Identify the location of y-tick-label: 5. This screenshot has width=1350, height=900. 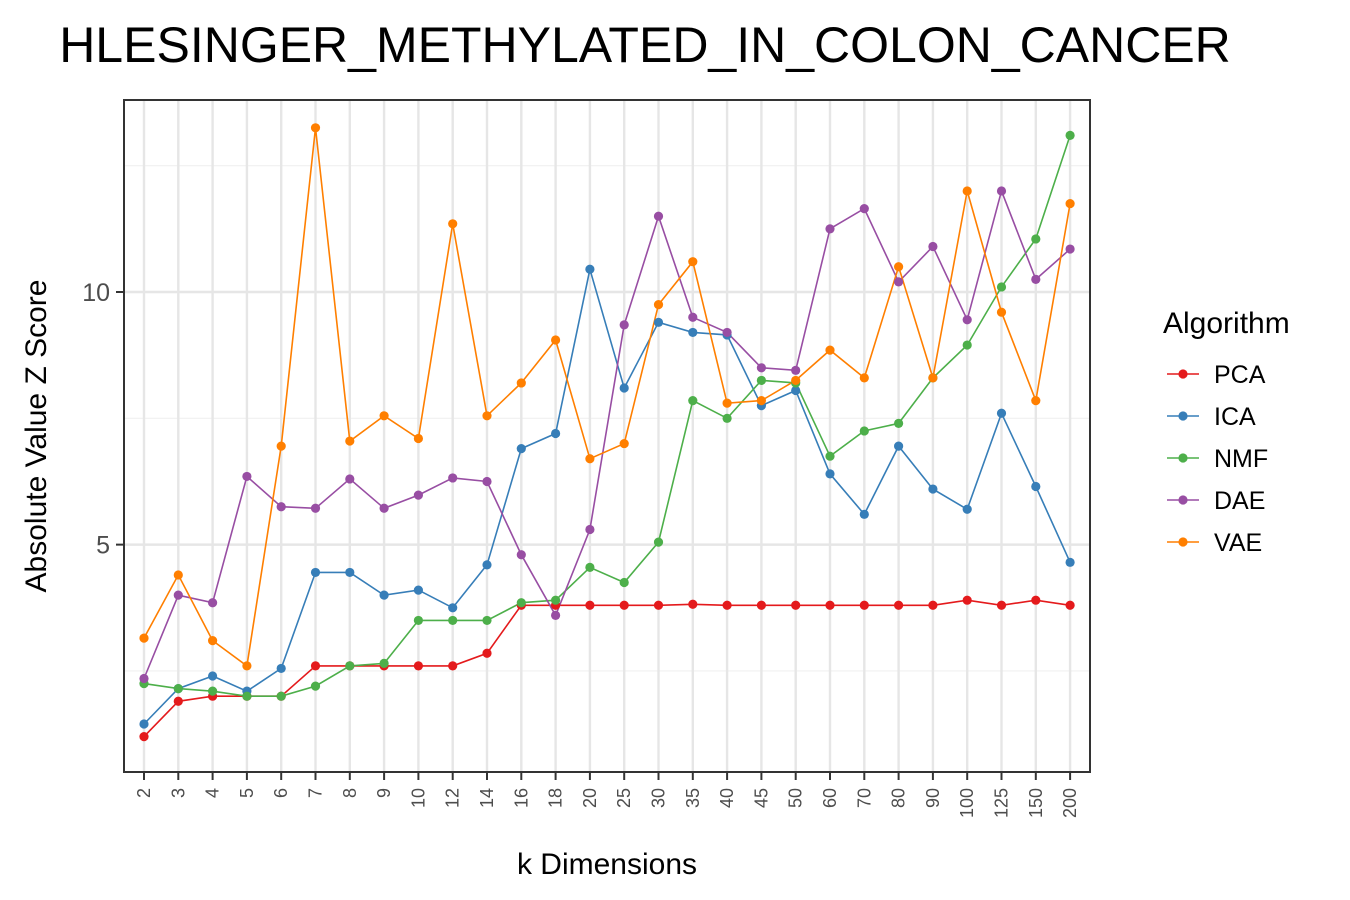
(103, 546).